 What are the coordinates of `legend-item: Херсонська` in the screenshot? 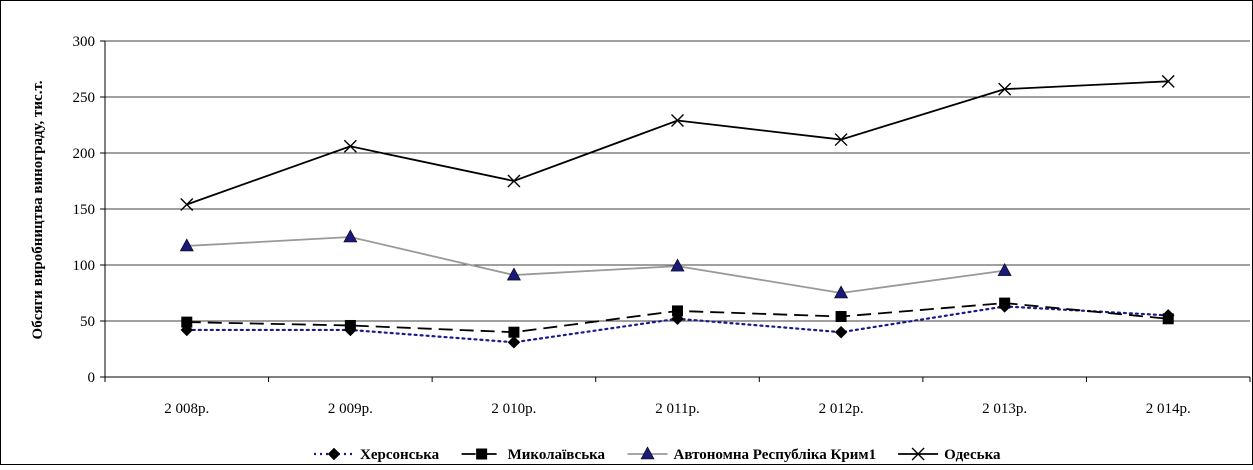 It's located at (376, 455).